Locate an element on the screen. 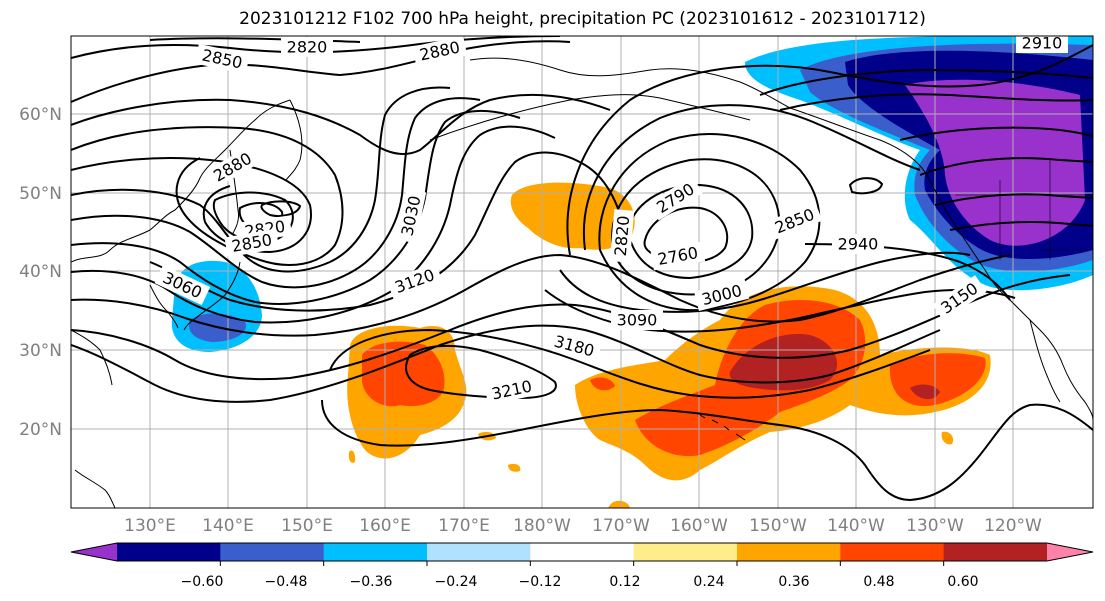 The height and width of the screenshot is (601, 1105). contour-3180-south is located at coordinates (707, 450).